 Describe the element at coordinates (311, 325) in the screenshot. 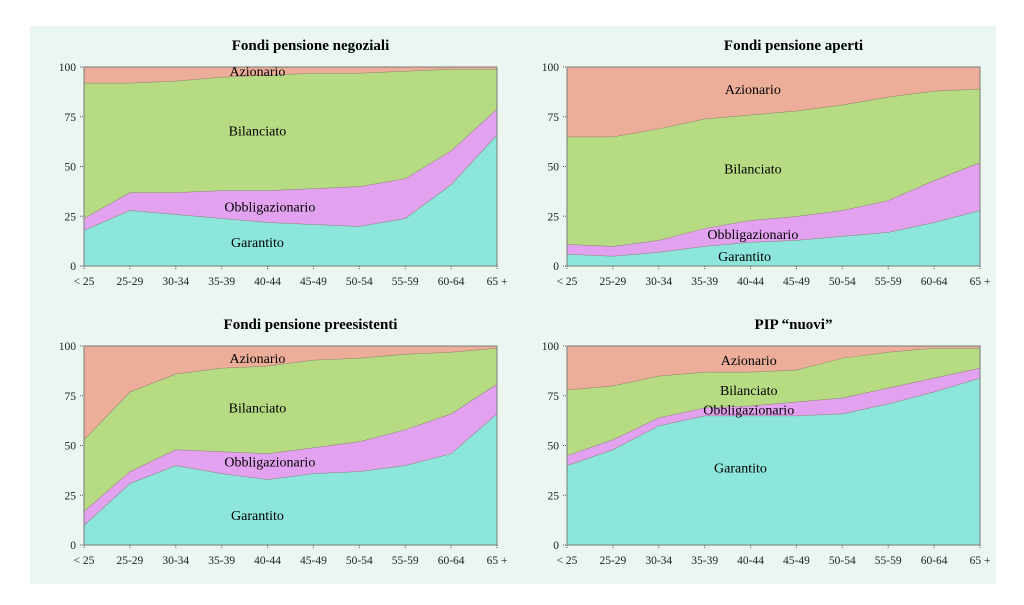

I see `chart-title: Fondi pensione preesistenti` at that location.